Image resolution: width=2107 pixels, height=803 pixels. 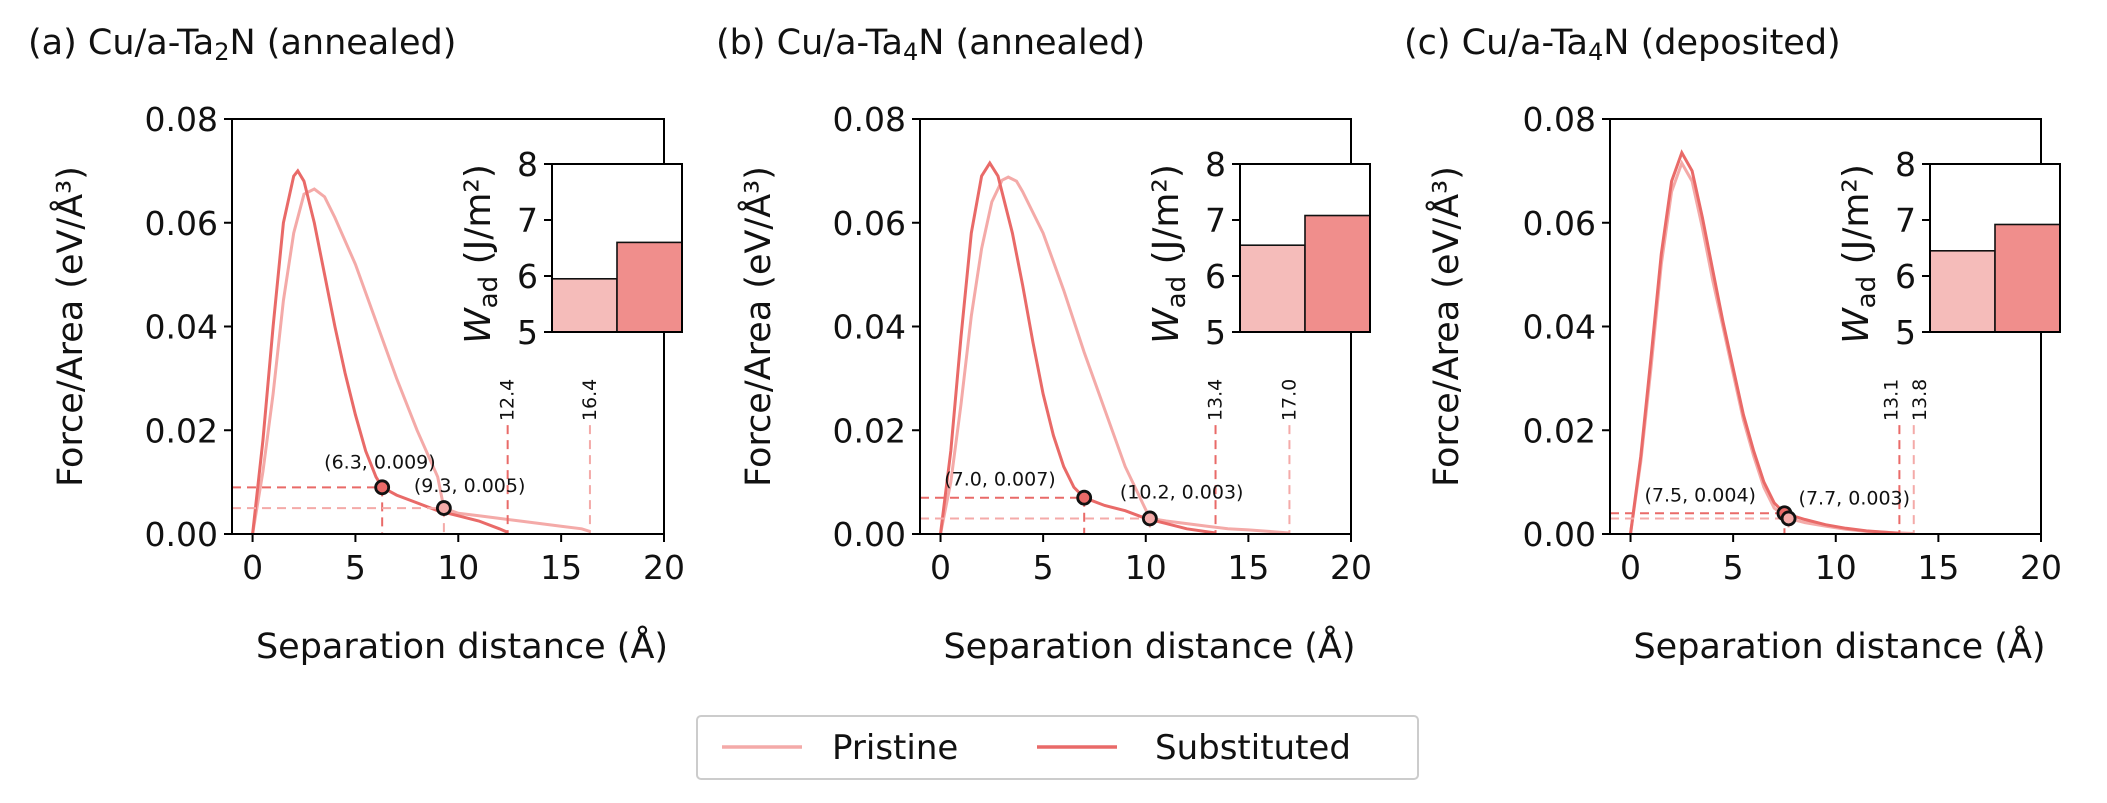 What do you see at coordinates (1721, 43) in the screenshot?
I see `panel-title-suffix: N (deposited)` at bounding box center [1721, 43].